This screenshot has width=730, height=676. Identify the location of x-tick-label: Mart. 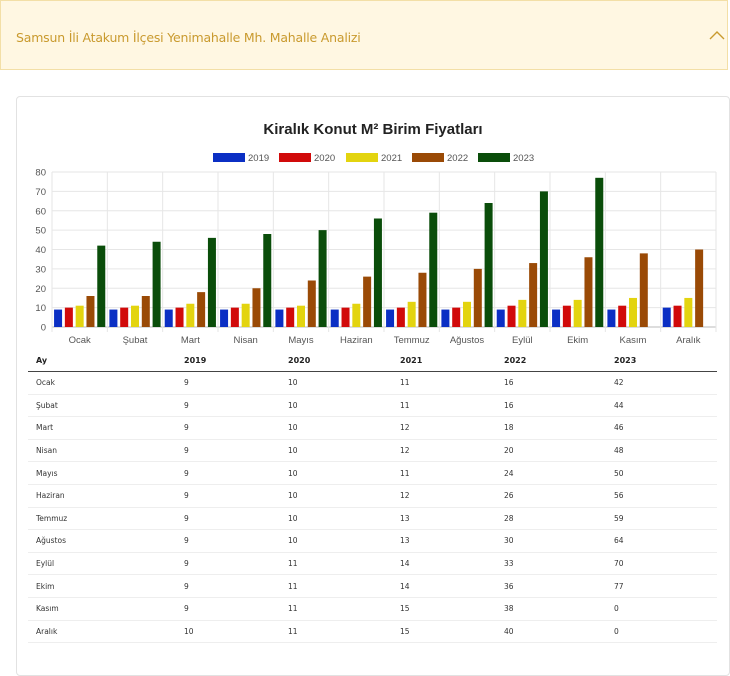
(190, 340).